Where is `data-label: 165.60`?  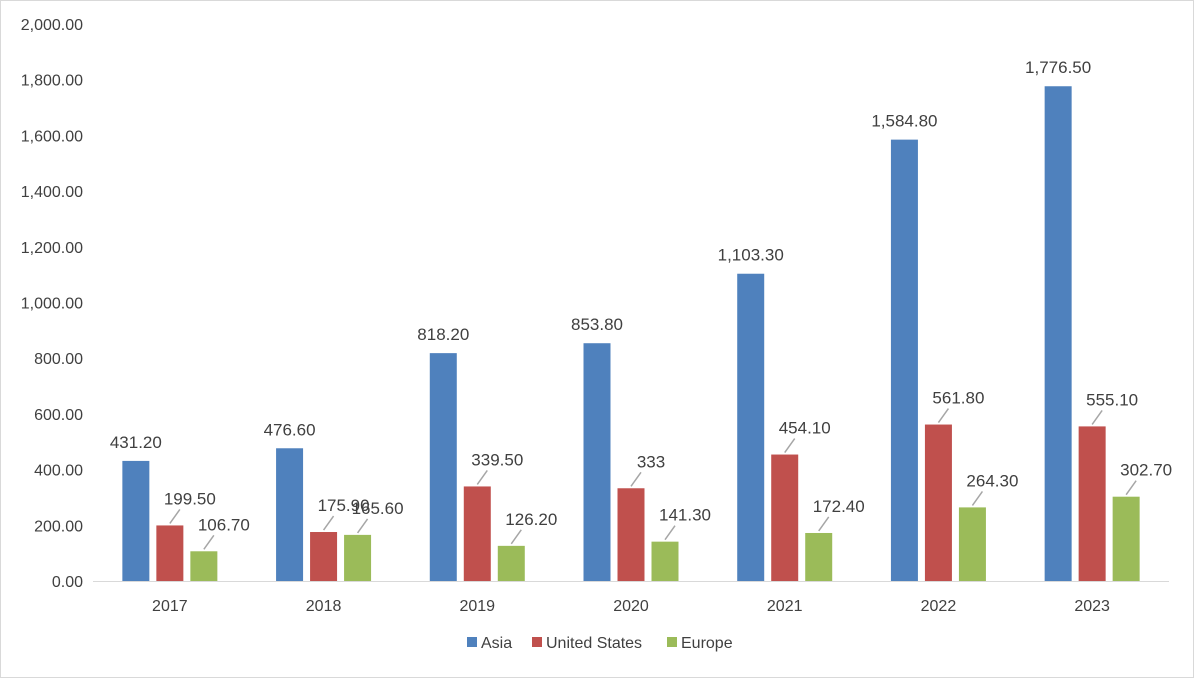
data-label: 165.60 is located at coordinates (378, 508).